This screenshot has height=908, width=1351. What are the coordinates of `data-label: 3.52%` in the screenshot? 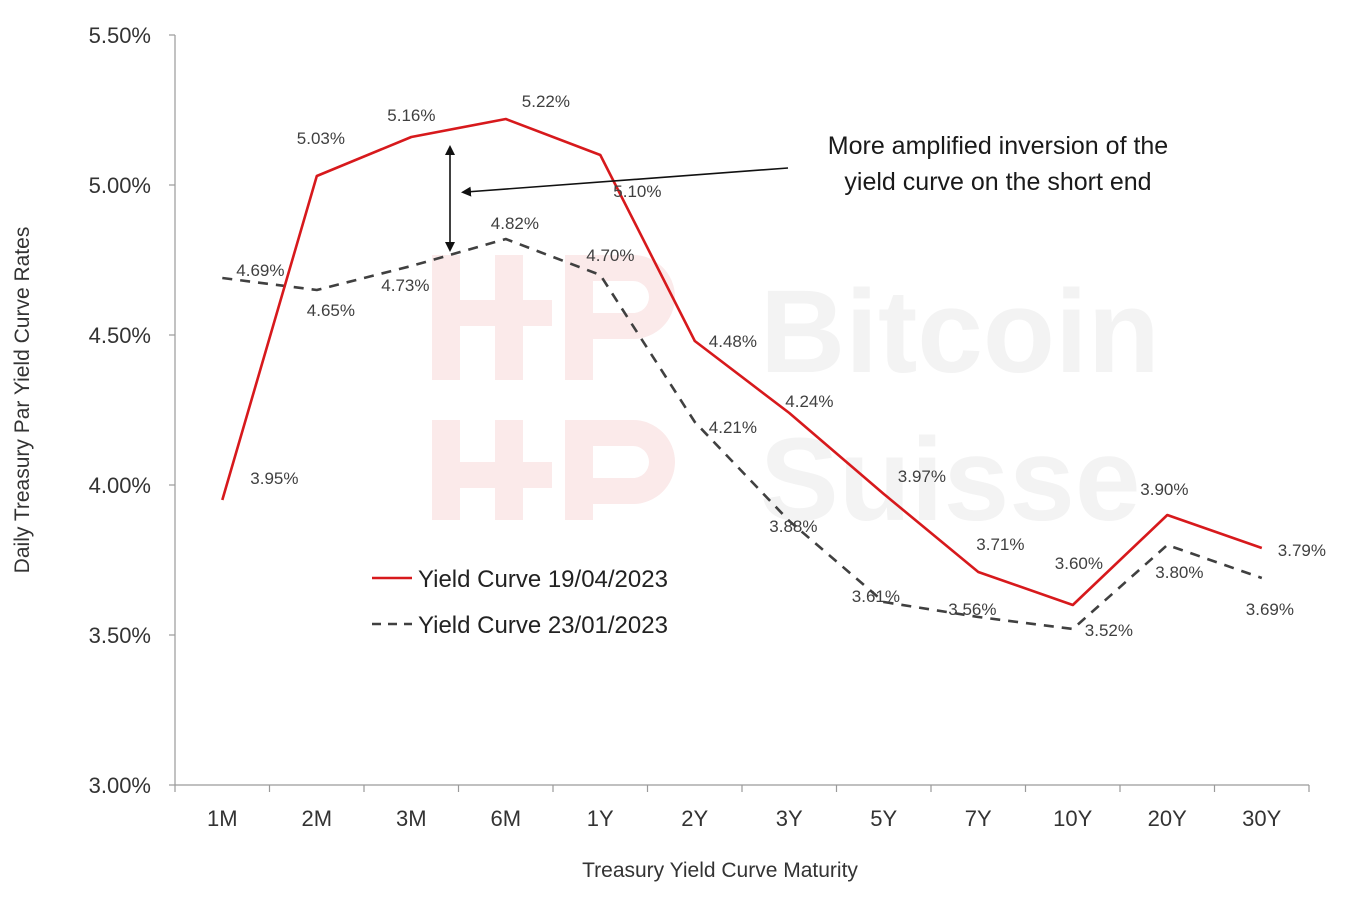 It's located at (1109, 630).